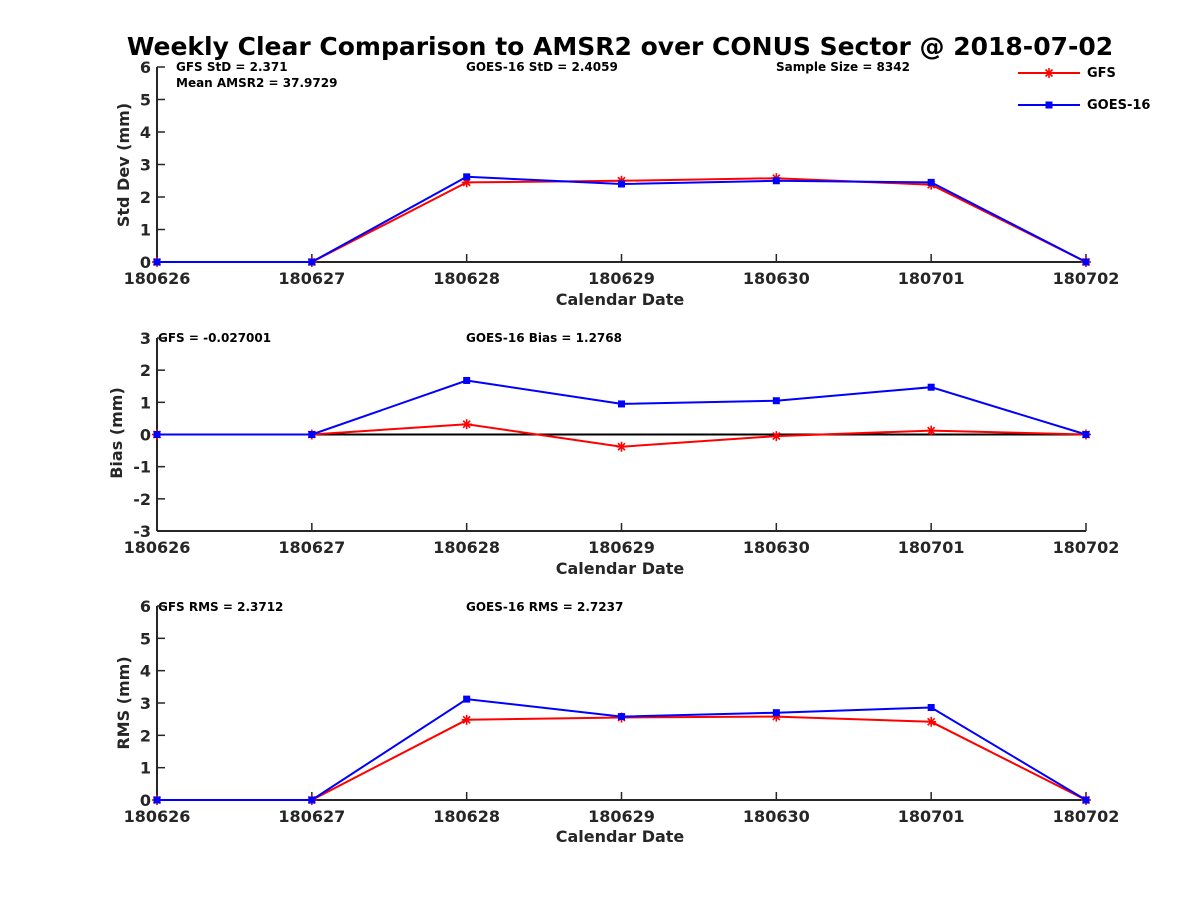 The width and height of the screenshot is (1200, 900). I want to click on series-gfs, so click(621, 758).